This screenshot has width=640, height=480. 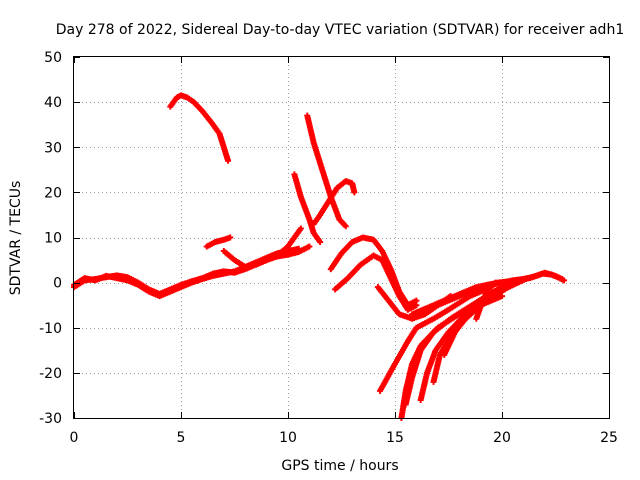 What do you see at coordinates (307, 208) in the screenshot?
I see `series-s6` at bounding box center [307, 208].